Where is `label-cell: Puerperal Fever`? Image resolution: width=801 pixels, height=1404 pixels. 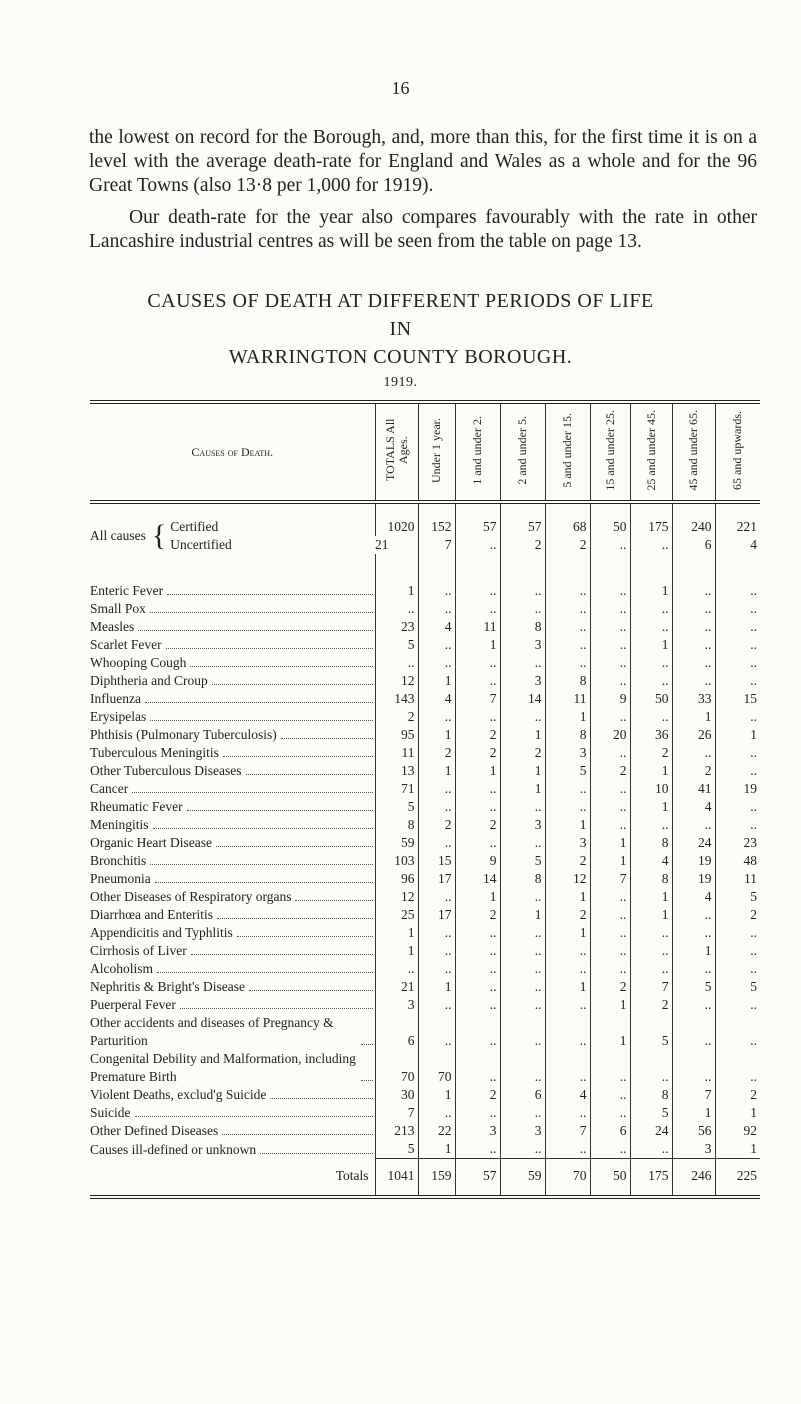 label-cell: Puerperal Fever is located at coordinates (232, 1005).